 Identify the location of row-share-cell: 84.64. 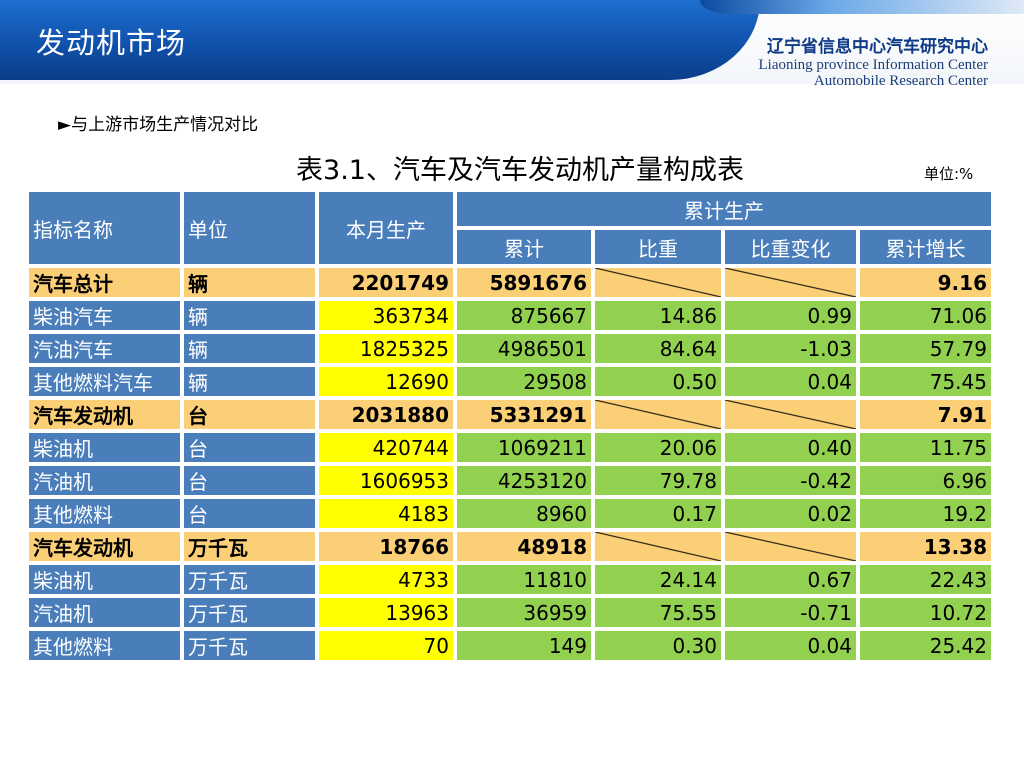
(658, 348).